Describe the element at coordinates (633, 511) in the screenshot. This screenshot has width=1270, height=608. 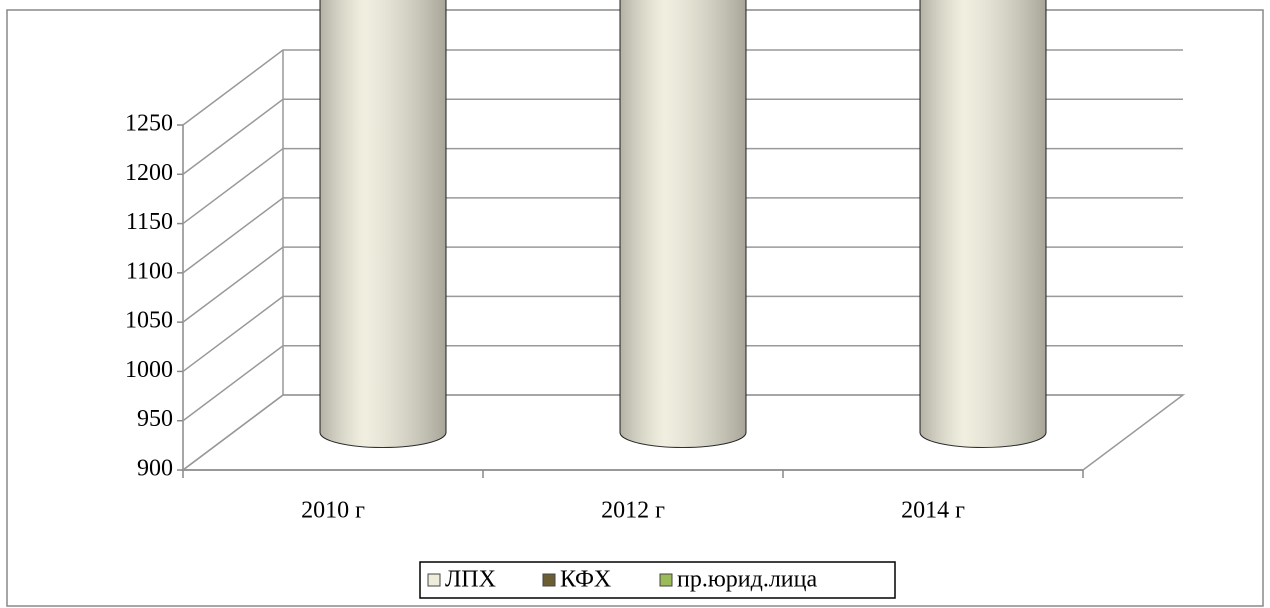
I see `x-tick-label: 2012 г` at that location.